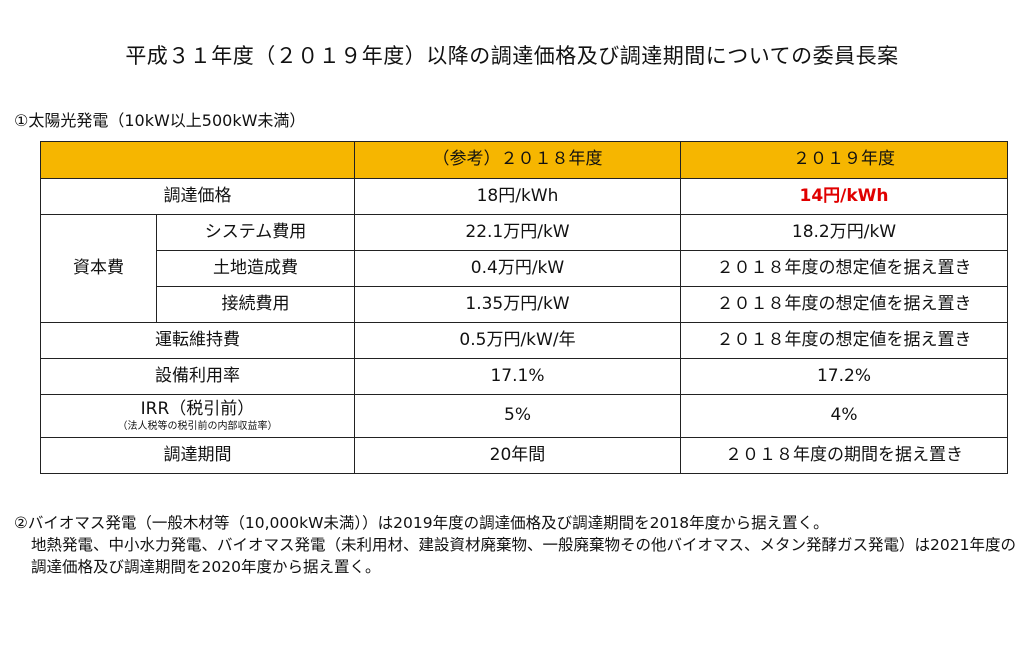  I want to click on table-row: IRR（税引前） （法人税等の税引前の内部収益率） 5% 4%, so click(524, 416).